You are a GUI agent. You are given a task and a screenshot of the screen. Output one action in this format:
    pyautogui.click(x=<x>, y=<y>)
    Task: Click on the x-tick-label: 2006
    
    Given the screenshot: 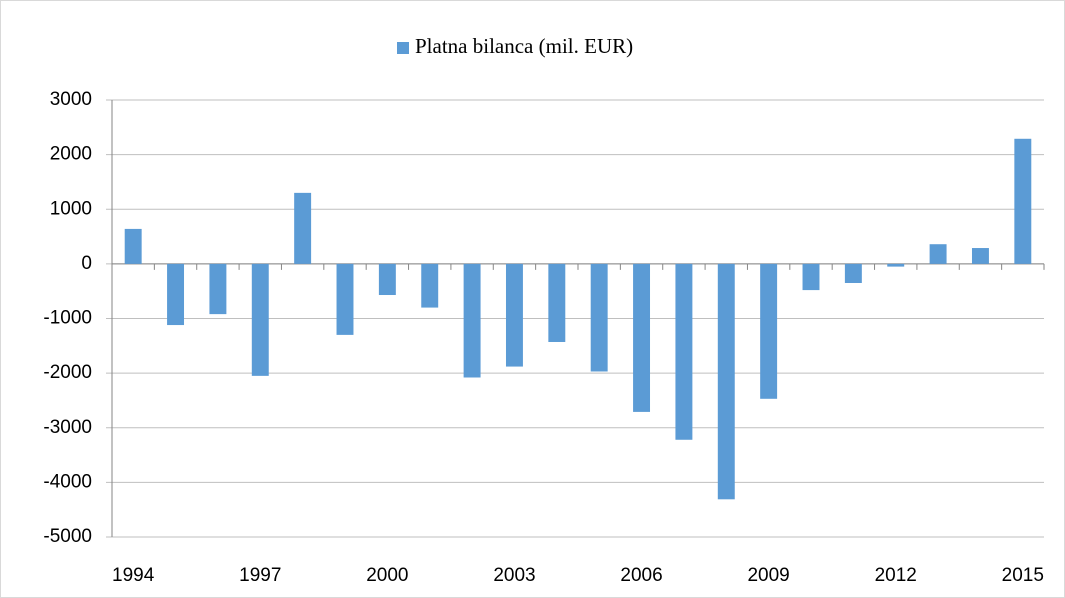 What is the action you would take?
    pyautogui.click(x=641, y=575)
    